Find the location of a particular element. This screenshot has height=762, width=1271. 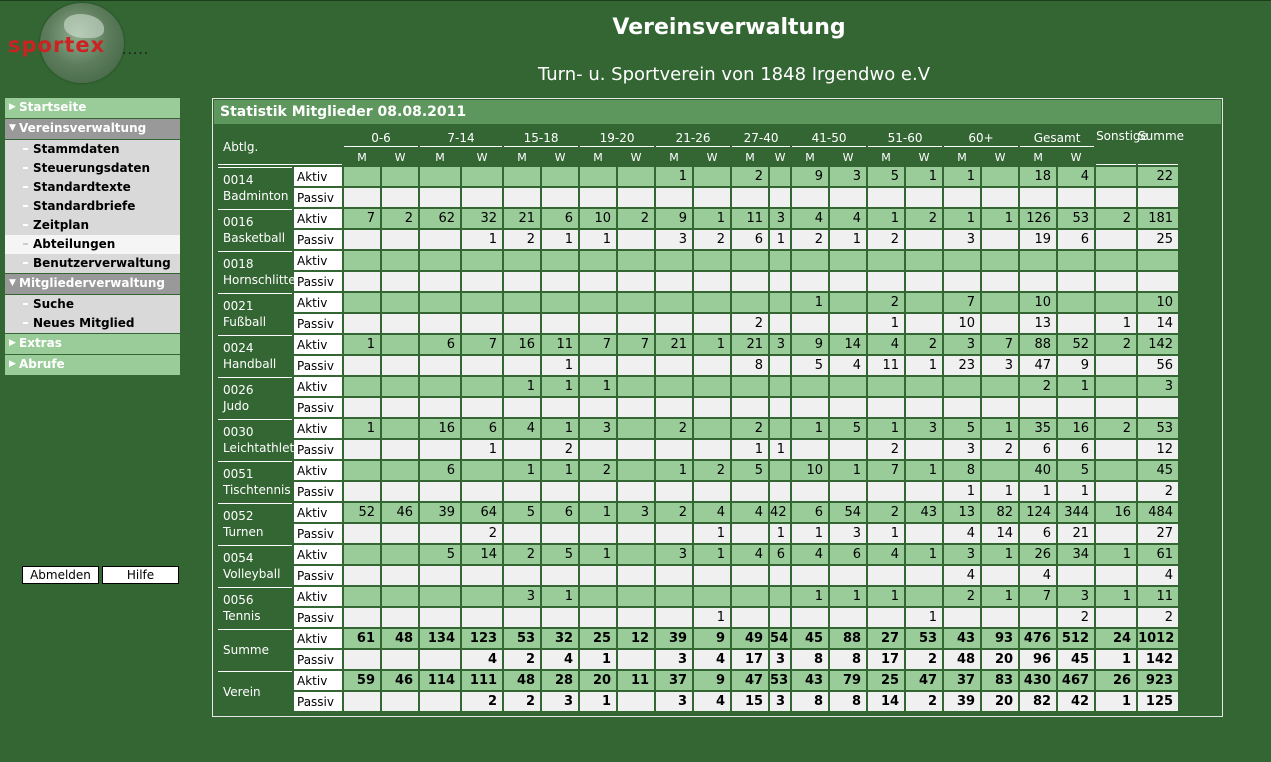

table-cell: 47 is located at coordinates (1038, 365).